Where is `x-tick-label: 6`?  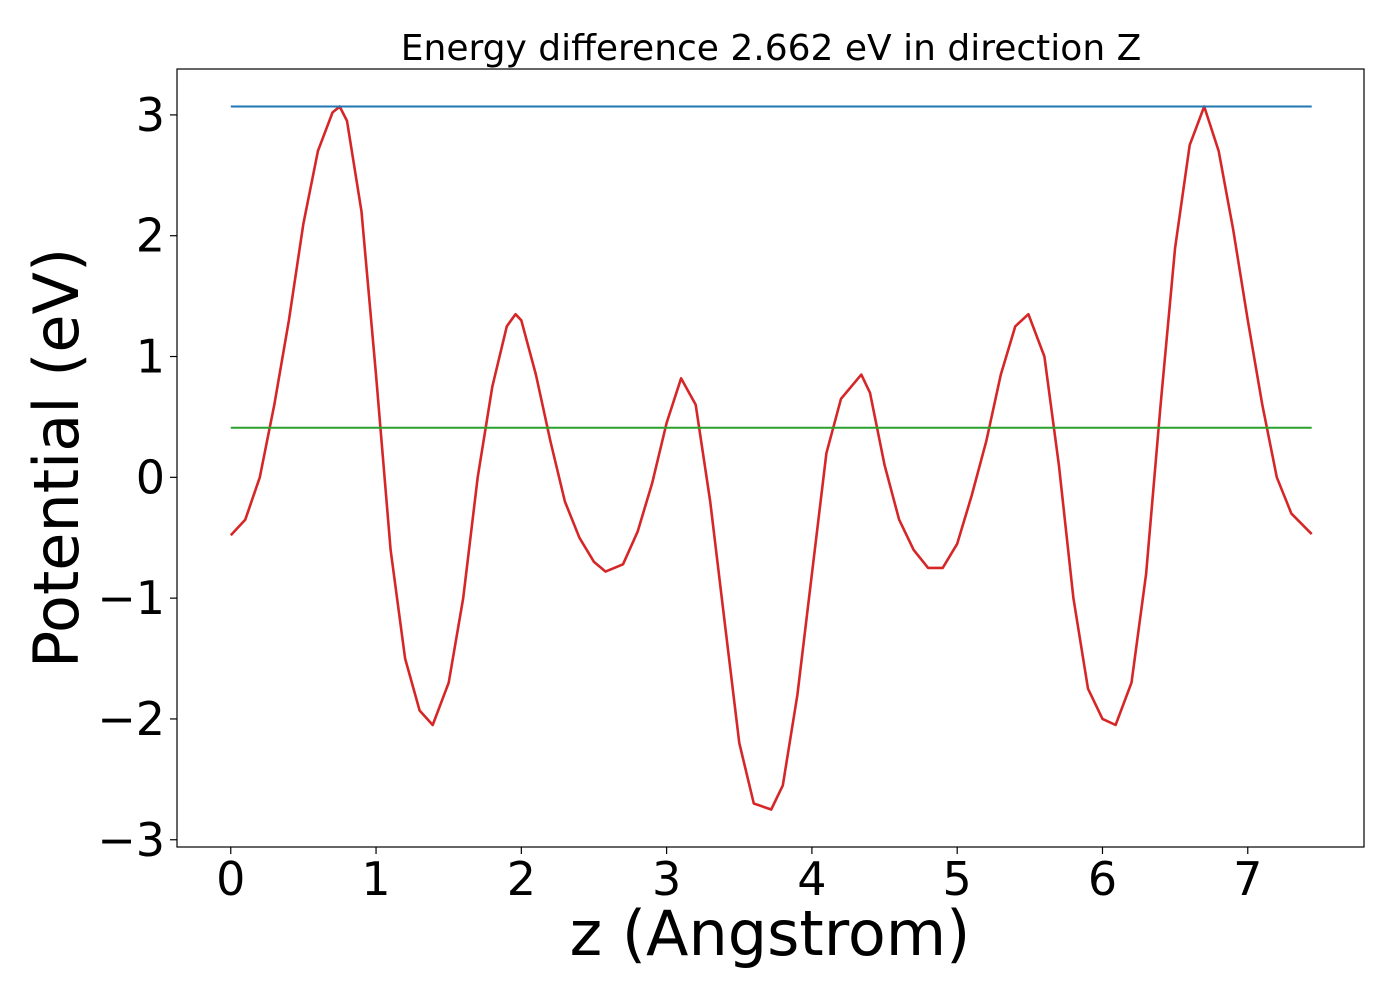
x-tick-label: 6 is located at coordinates (1102, 879).